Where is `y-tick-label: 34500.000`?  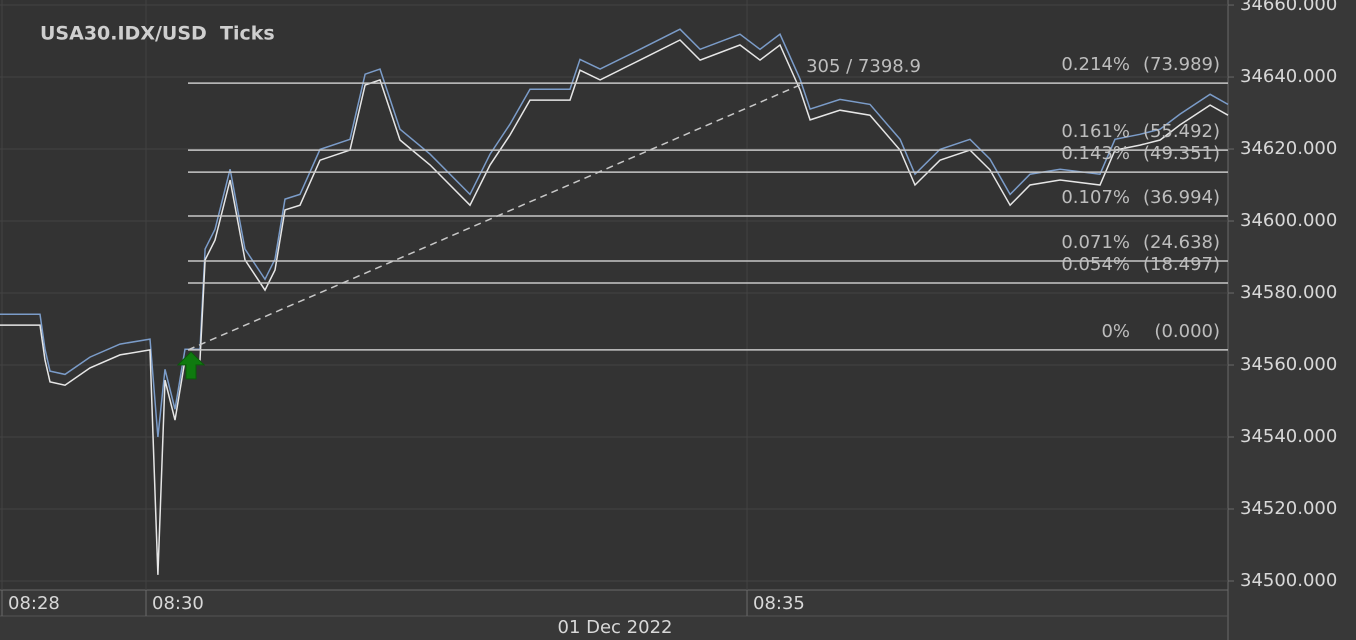
y-tick-label: 34500.000 is located at coordinates (1288, 580).